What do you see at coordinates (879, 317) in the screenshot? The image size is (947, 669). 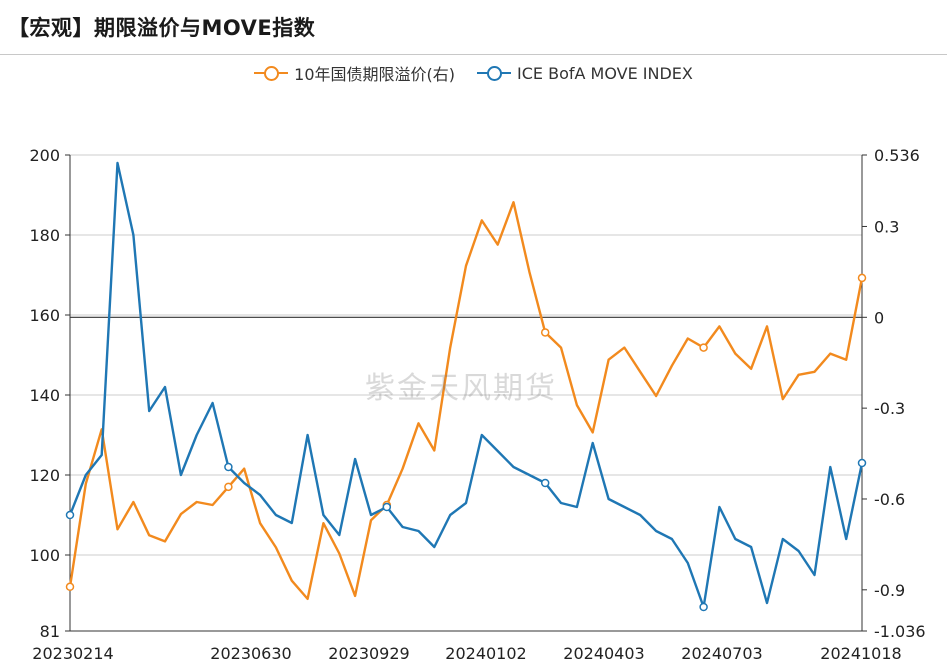 I see `y-right-tick-label: 0` at bounding box center [879, 317].